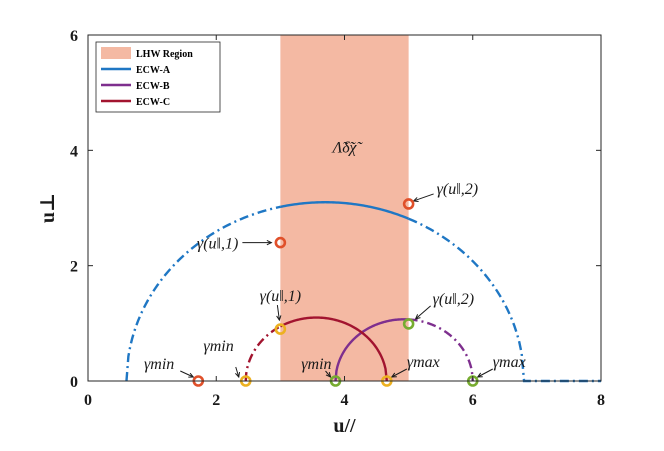 This screenshot has height=451, width=664. I want to click on y-axis-label: u⊥, so click(48, 208).